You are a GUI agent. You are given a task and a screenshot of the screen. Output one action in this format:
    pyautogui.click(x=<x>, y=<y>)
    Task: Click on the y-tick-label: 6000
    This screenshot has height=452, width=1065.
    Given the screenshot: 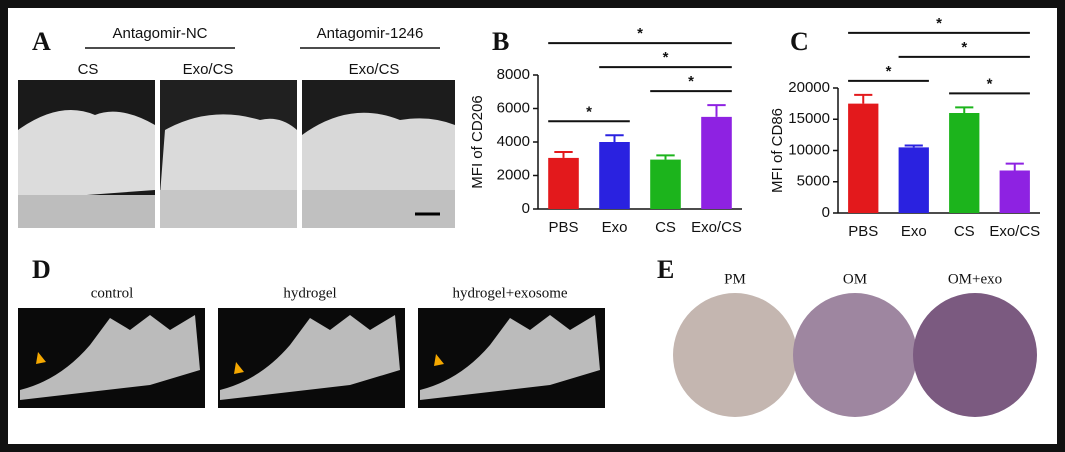 What is the action you would take?
    pyautogui.click(x=513, y=107)
    